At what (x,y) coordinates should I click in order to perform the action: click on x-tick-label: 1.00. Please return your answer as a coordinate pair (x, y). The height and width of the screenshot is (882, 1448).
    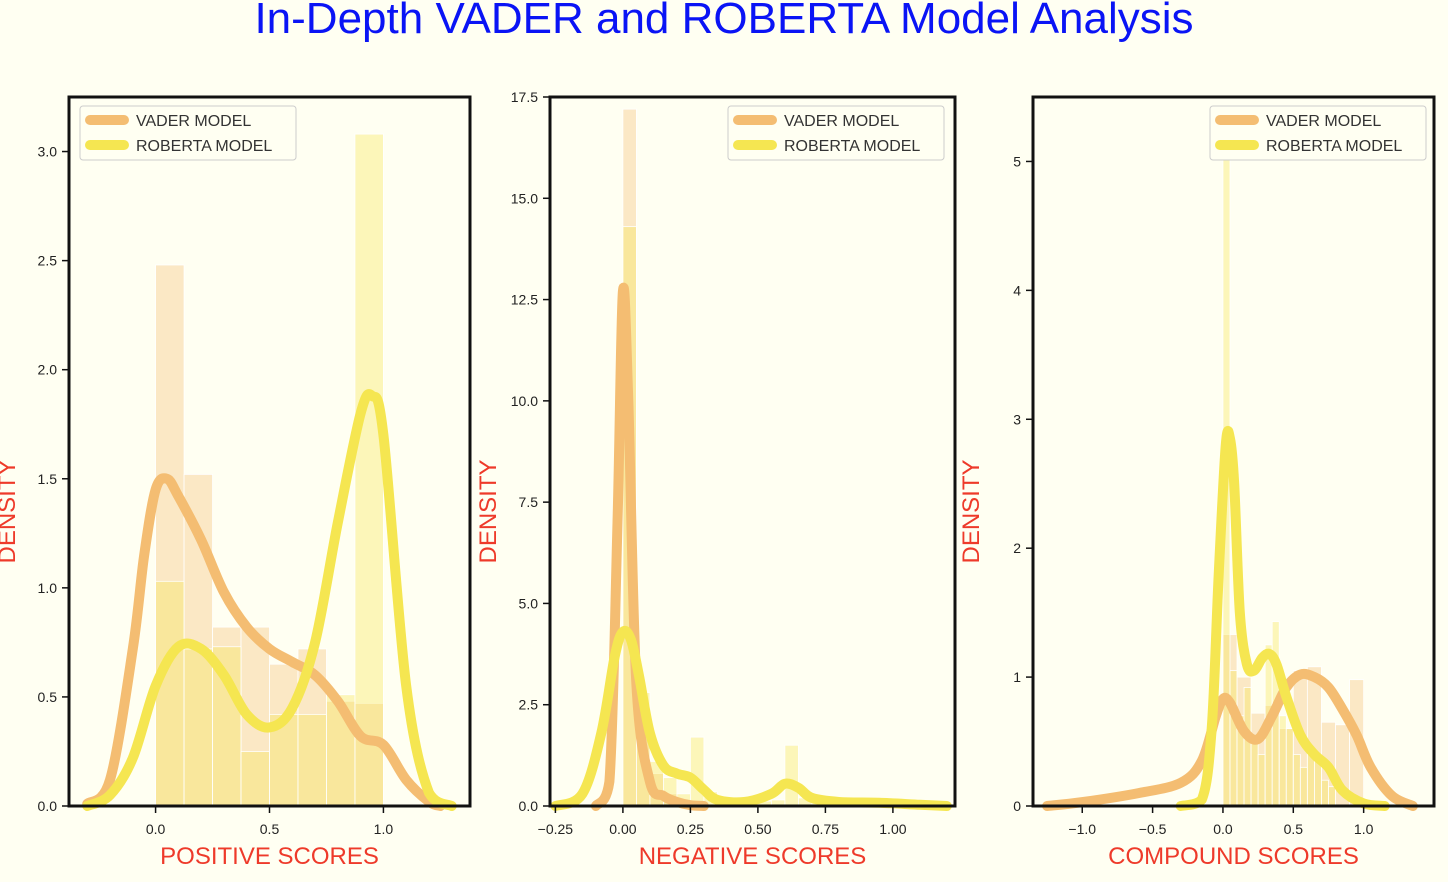
    Looking at the image, I should click on (892, 829).